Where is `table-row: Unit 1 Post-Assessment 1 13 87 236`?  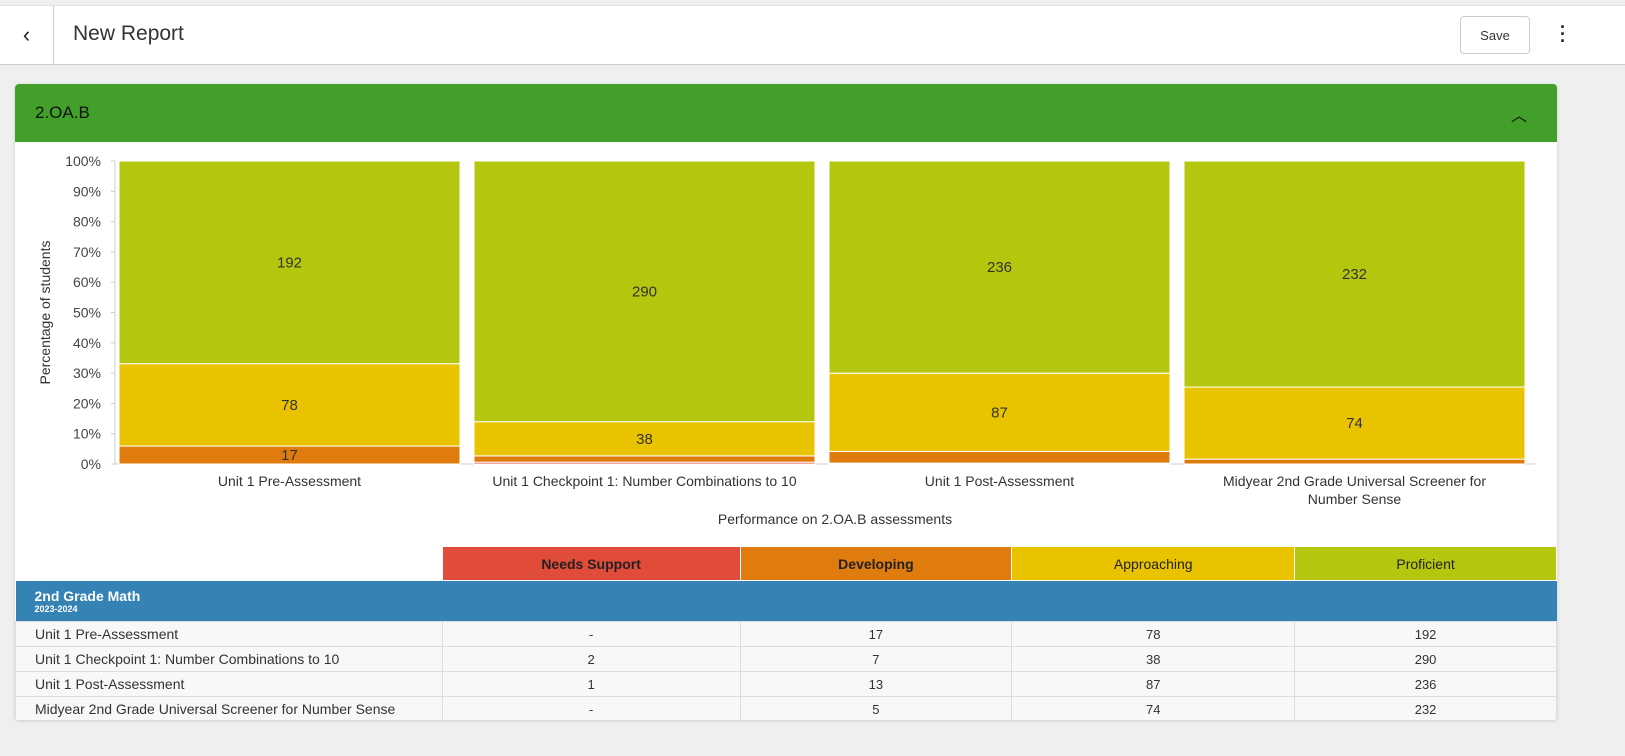
table-row: Unit 1 Post-Assessment 1 13 87 236 is located at coordinates (786, 684).